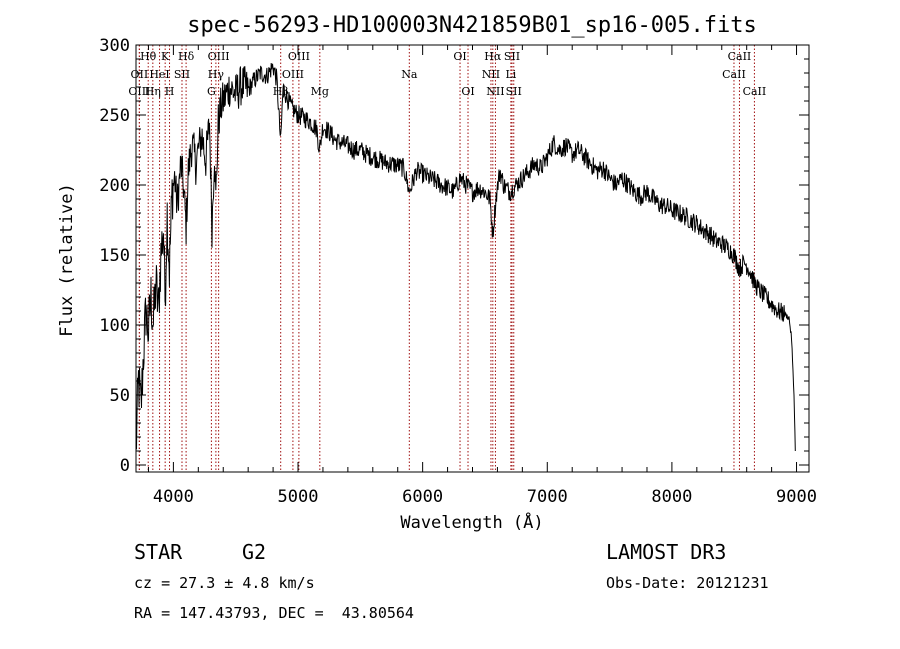 The image size is (900, 649). What do you see at coordinates (67, 260) in the screenshot?
I see `y-axis-label: Flux (relative)` at bounding box center [67, 260].